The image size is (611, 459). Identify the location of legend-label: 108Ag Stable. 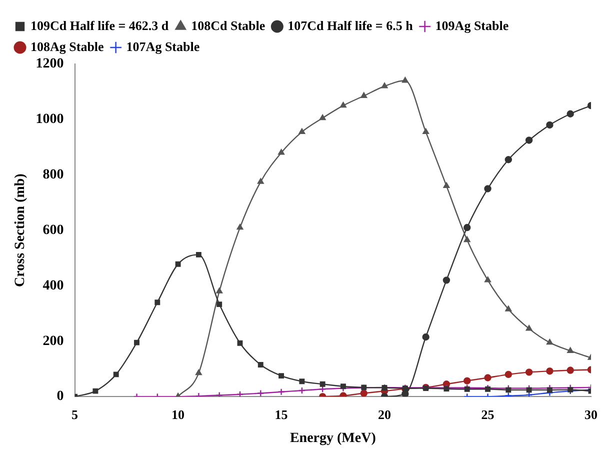
(67, 46).